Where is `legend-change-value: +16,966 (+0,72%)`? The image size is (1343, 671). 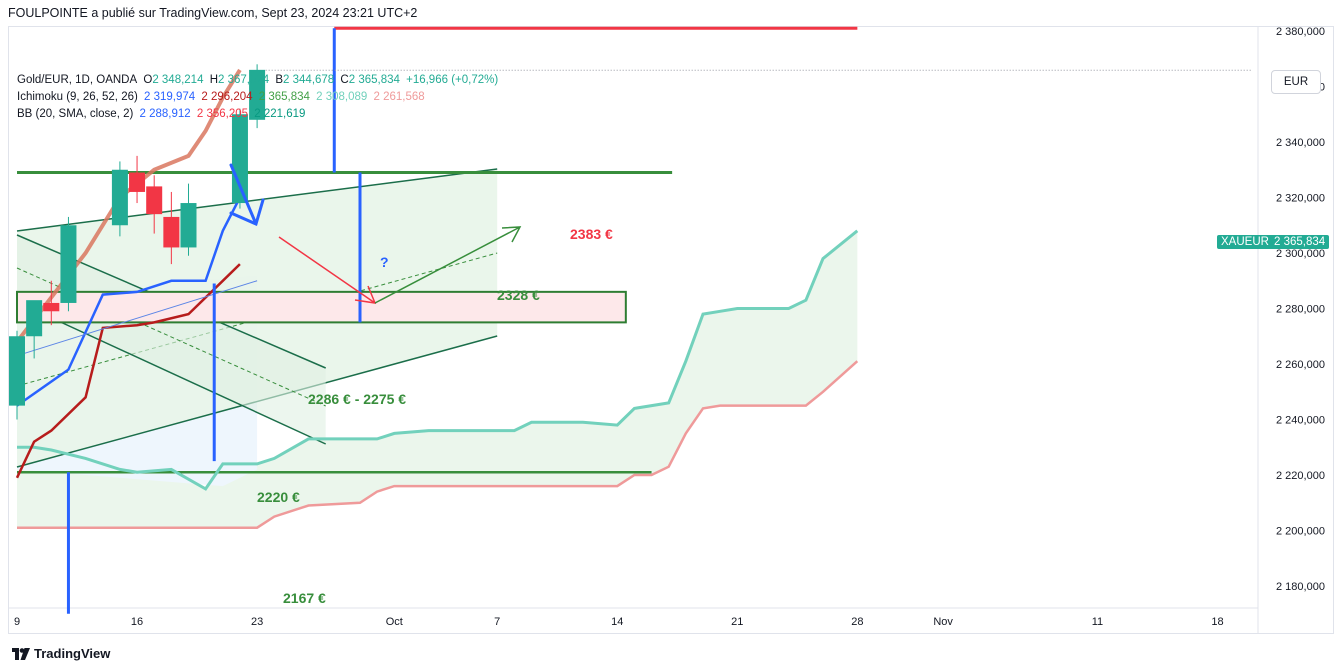
legend-change-value: +16,966 (+0,72%) is located at coordinates (452, 80).